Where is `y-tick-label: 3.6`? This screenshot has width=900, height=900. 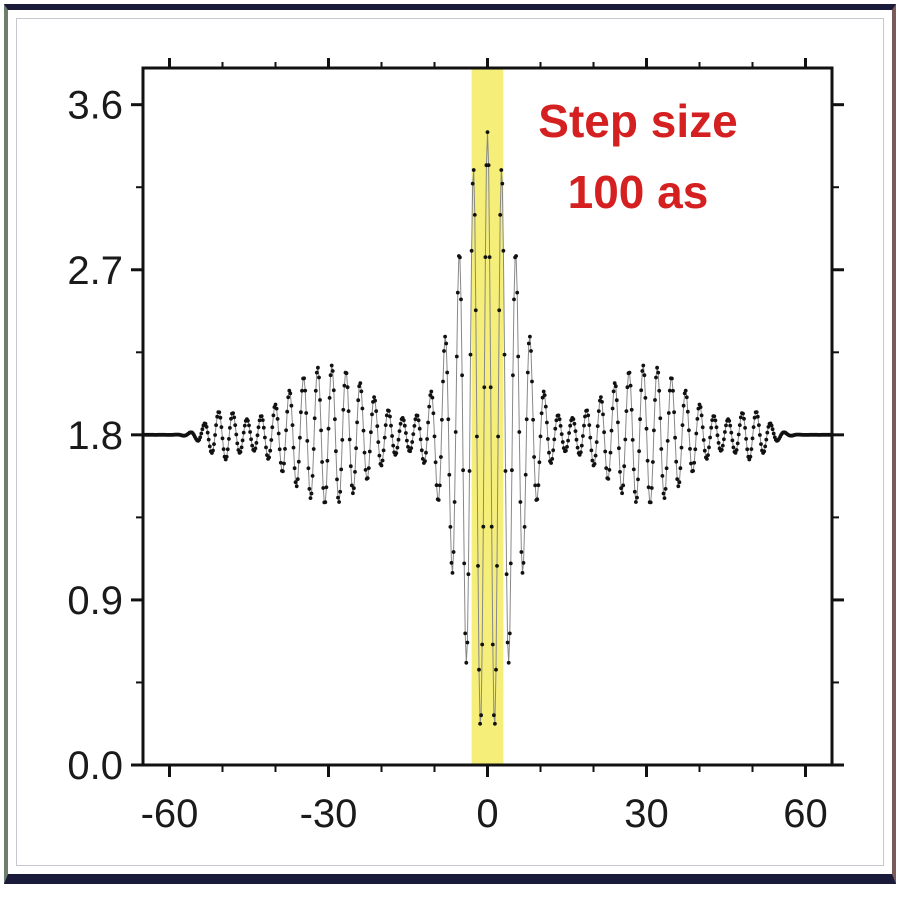
y-tick-label: 3.6 is located at coordinates (95, 106).